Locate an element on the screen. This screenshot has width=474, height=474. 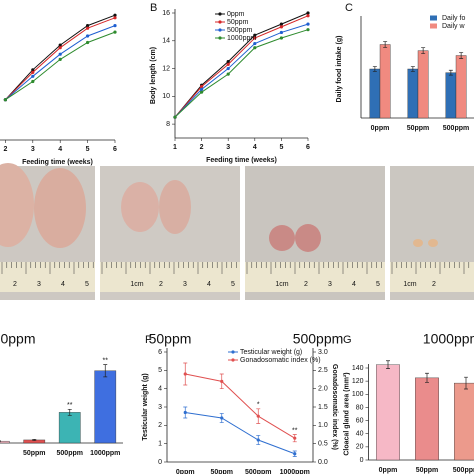
x-tick-label: 2 is located at coordinates (202, 147).